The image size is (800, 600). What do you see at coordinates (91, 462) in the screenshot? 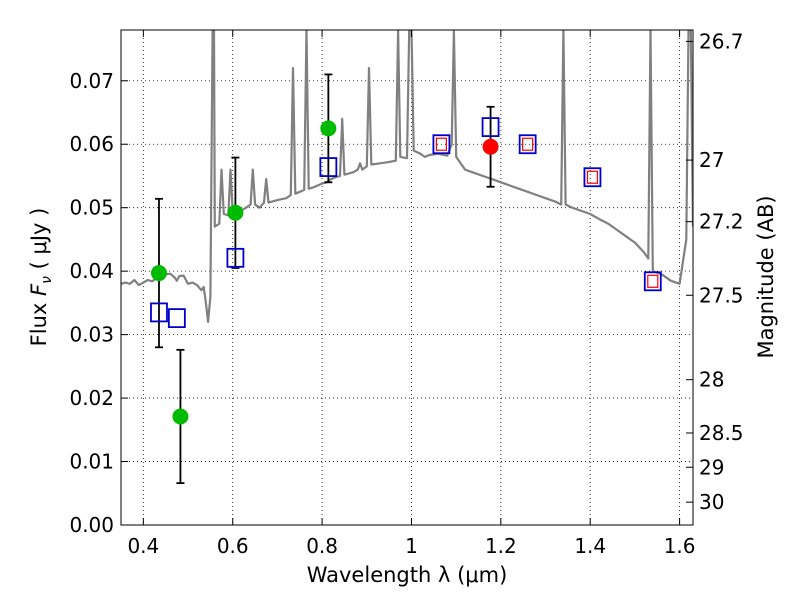
I see `y-tick-label: 0.01` at bounding box center [91, 462].